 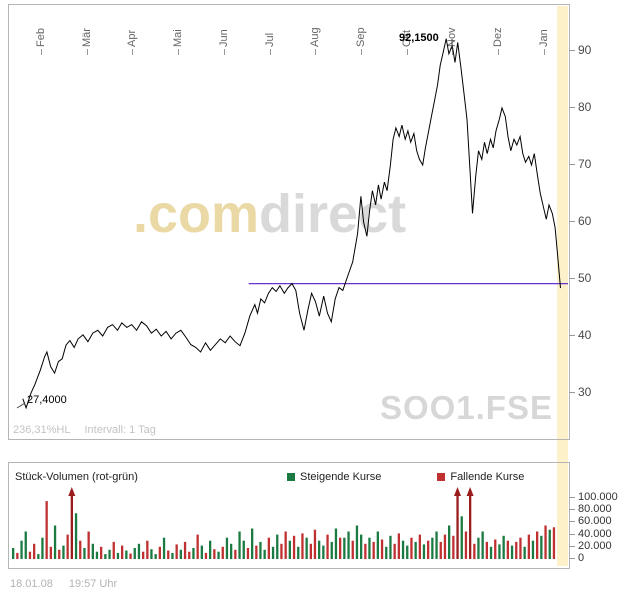 I want to click on price-y-tick-label: 80, so click(x=585, y=107).